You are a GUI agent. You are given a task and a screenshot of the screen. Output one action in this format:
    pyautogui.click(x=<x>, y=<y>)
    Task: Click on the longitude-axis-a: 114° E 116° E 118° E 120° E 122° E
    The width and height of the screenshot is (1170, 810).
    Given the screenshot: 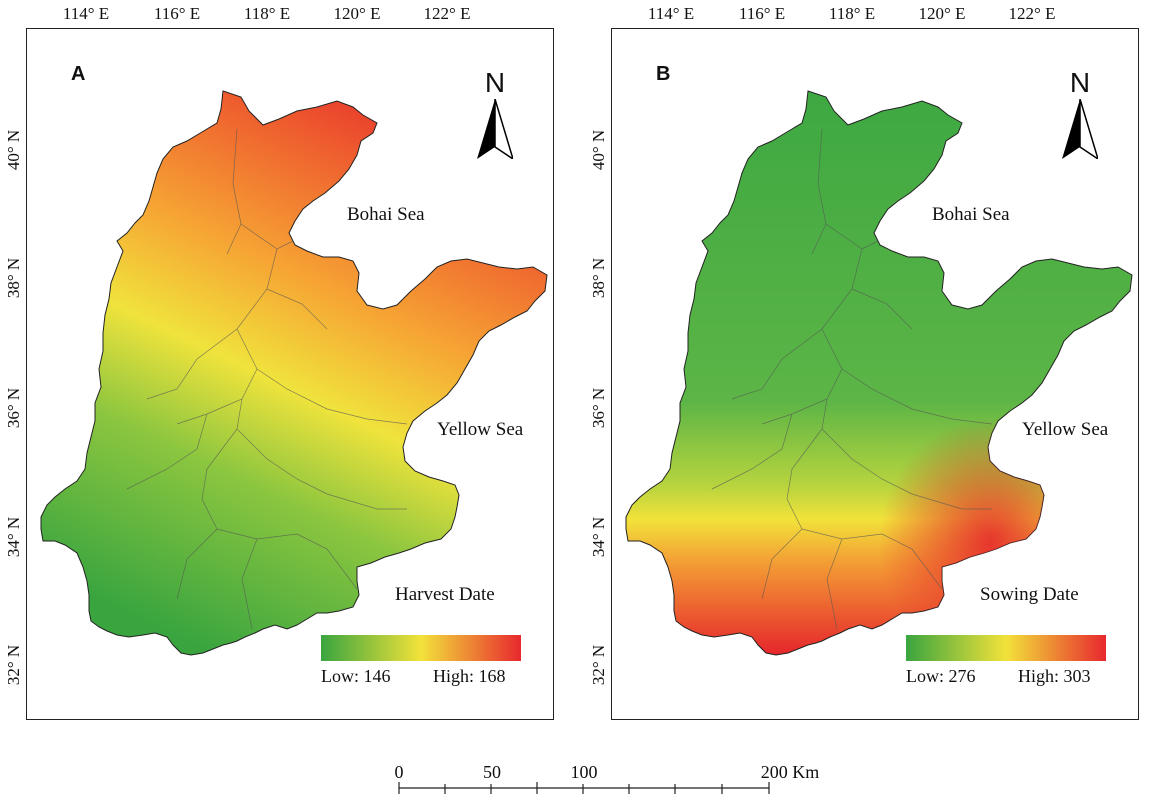 What is the action you would take?
    pyautogui.click(x=290, y=15)
    